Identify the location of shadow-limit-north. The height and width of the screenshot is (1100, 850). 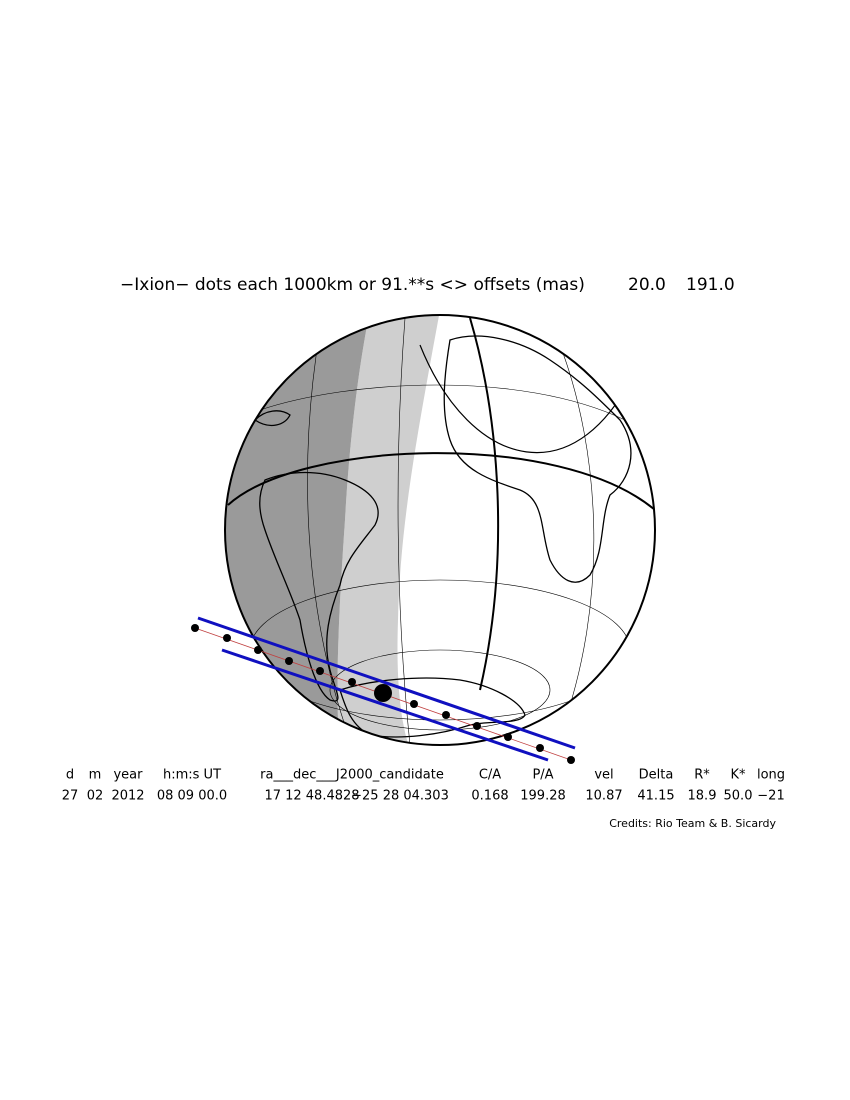
(386, 683).